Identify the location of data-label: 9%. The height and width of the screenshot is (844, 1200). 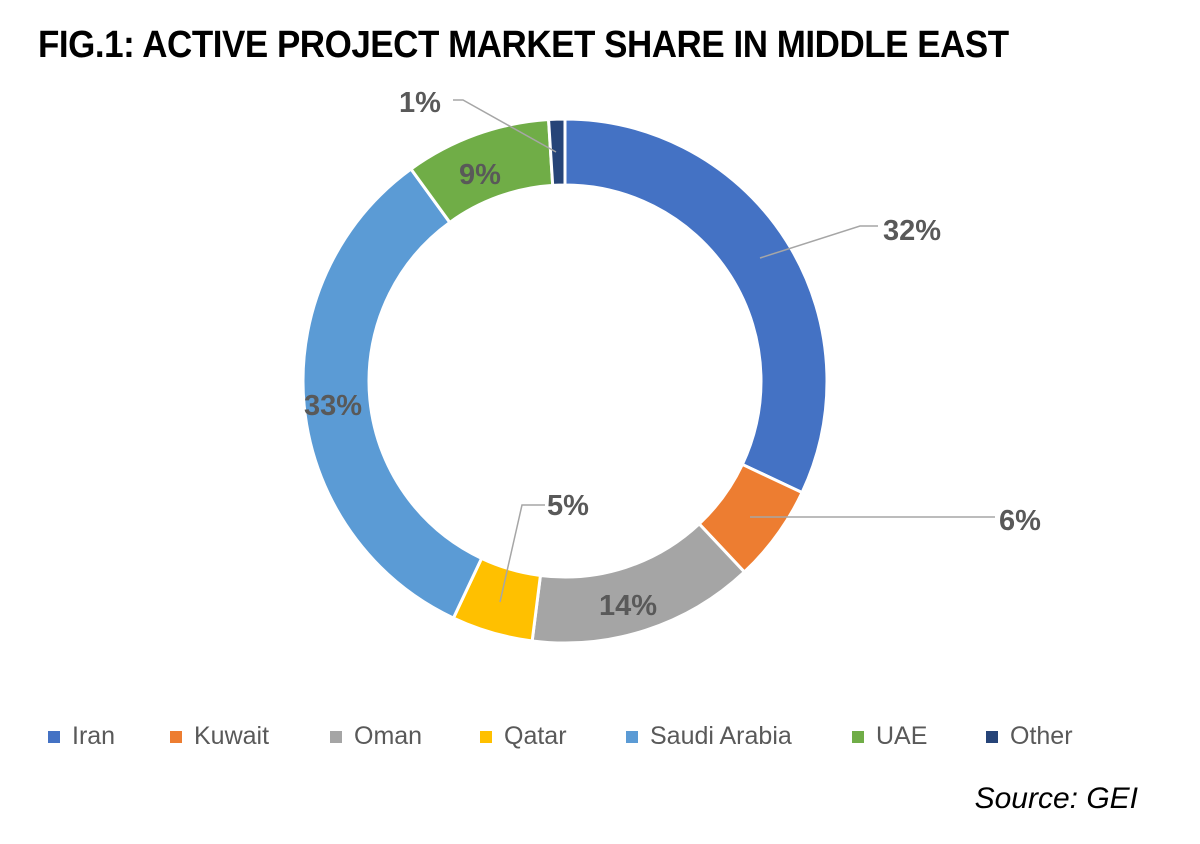
(480, 175).